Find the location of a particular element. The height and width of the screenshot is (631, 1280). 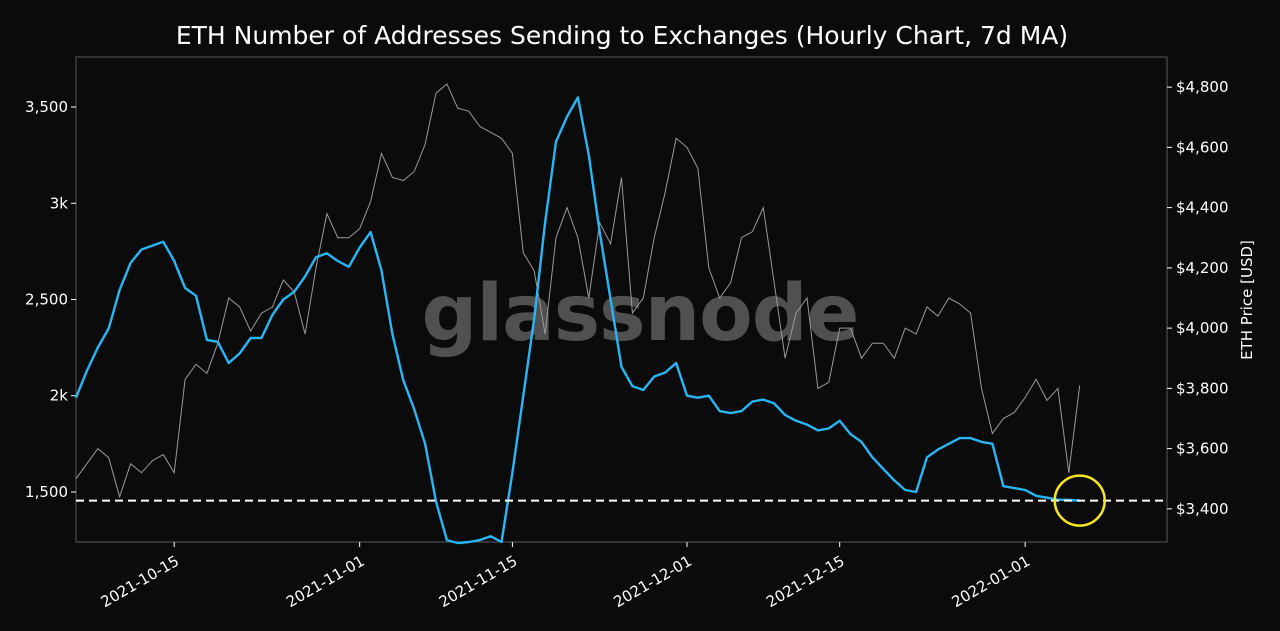

right-axis-label: ETH Price [USD] is located at coordinates (1247, 300).